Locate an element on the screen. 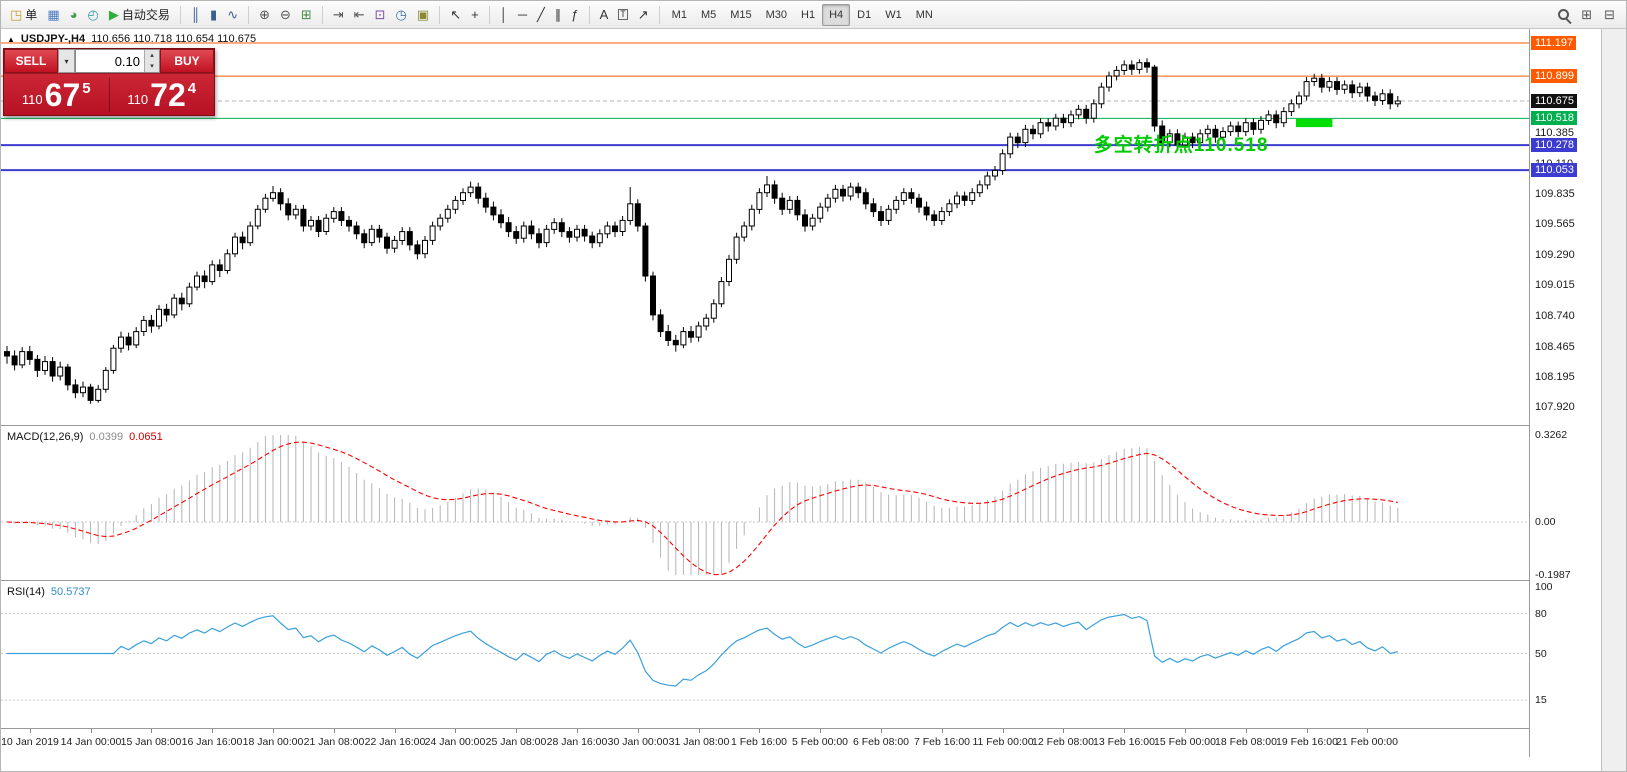 This screenshot has width=1627, height=772. time-axis-label: 7 Feb 16:00 is located at coordinates (942, 742).